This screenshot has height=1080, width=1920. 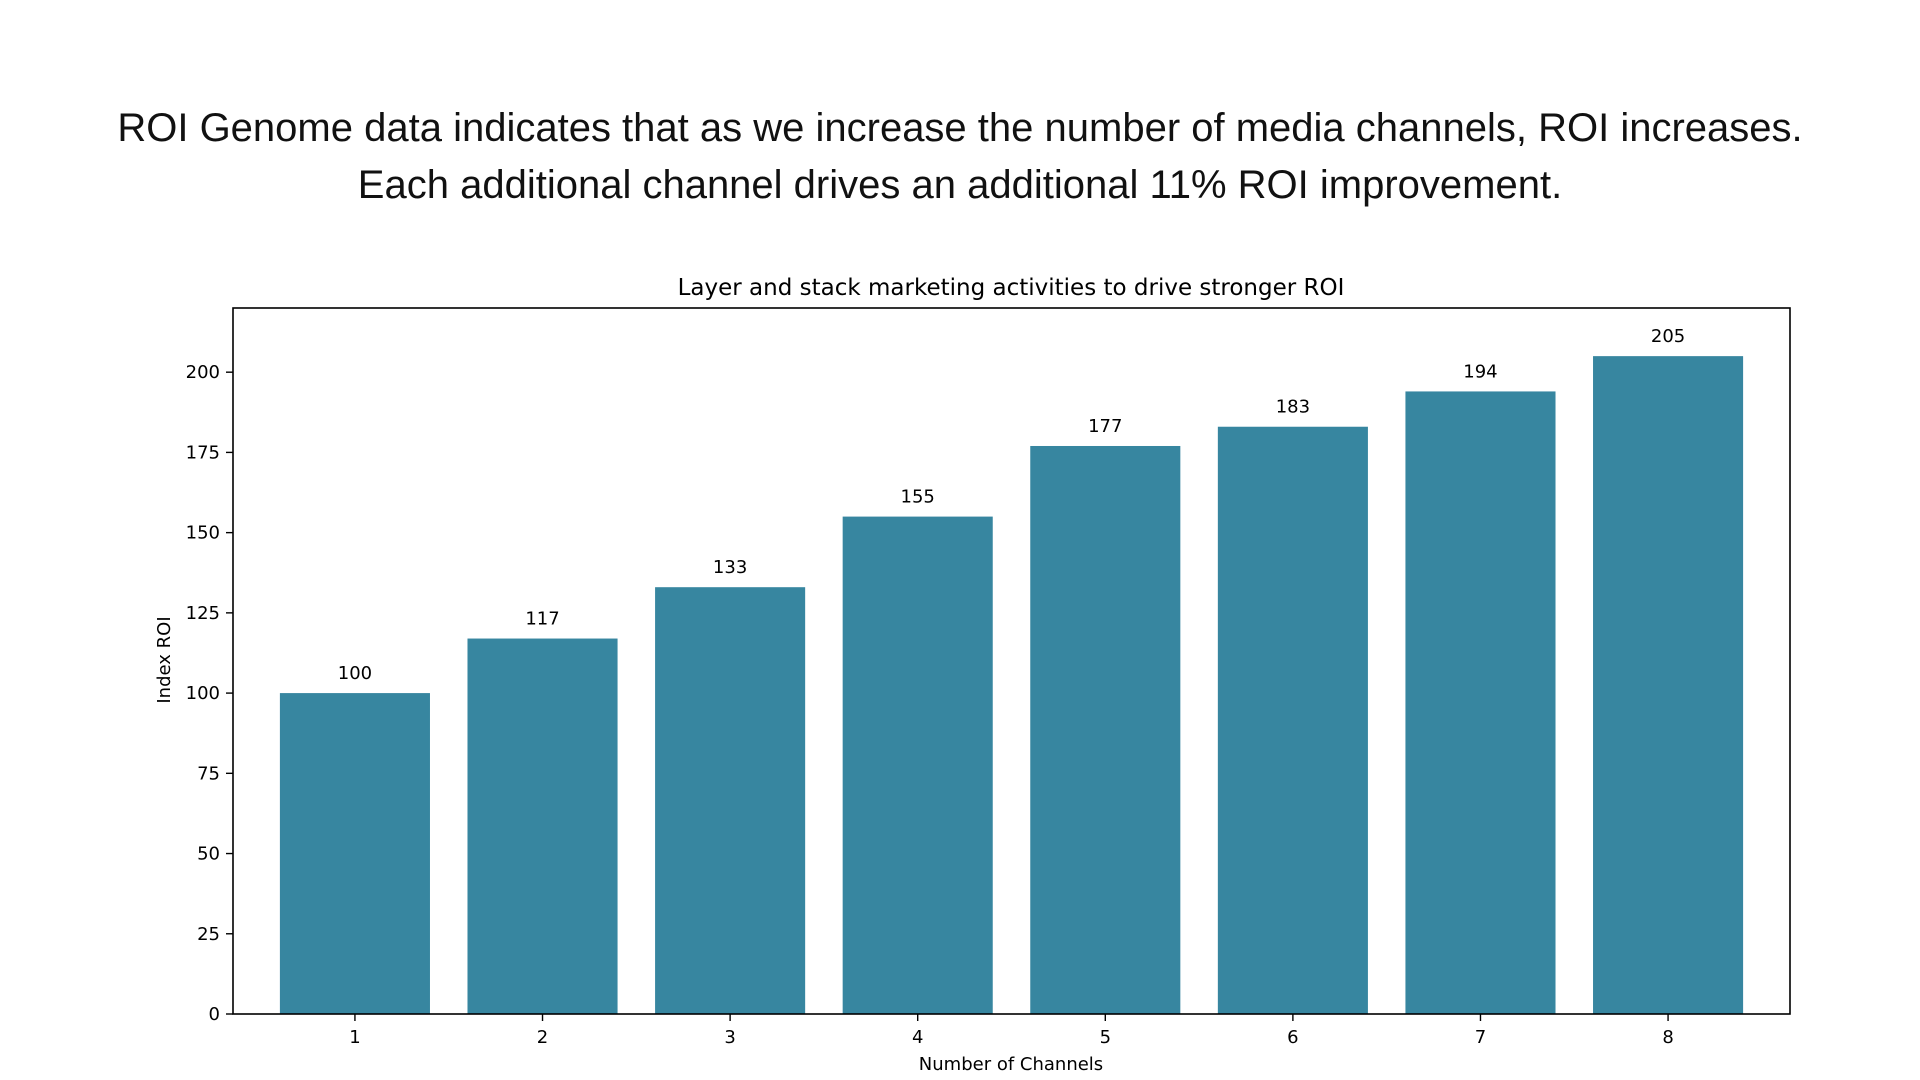 What do you see at coordinates (203, 533) in the screenshot?
I see `y-tick-label-150: 150` at bounding box center [203, 533].